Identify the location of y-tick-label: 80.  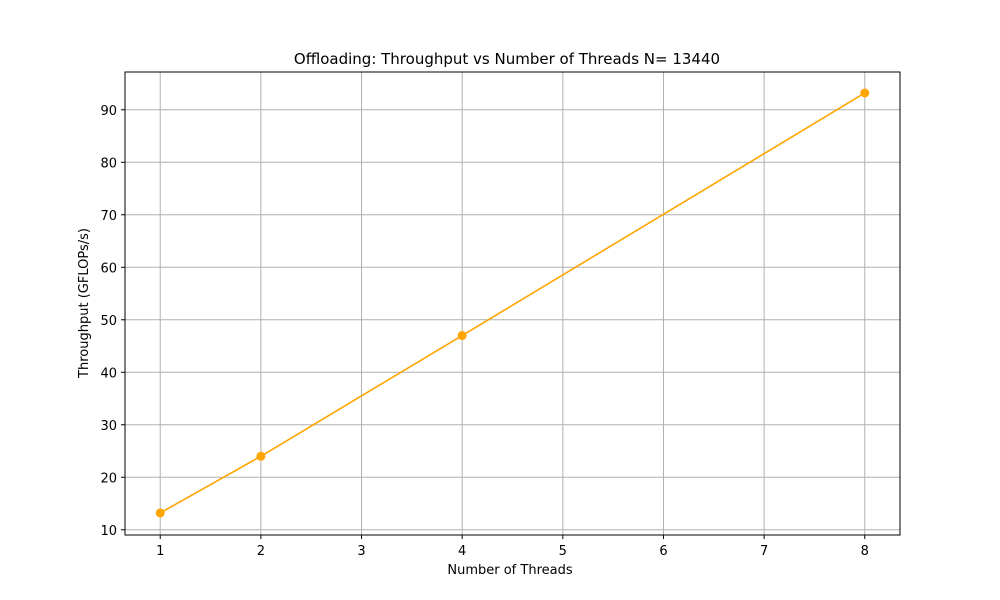
(108, 163).